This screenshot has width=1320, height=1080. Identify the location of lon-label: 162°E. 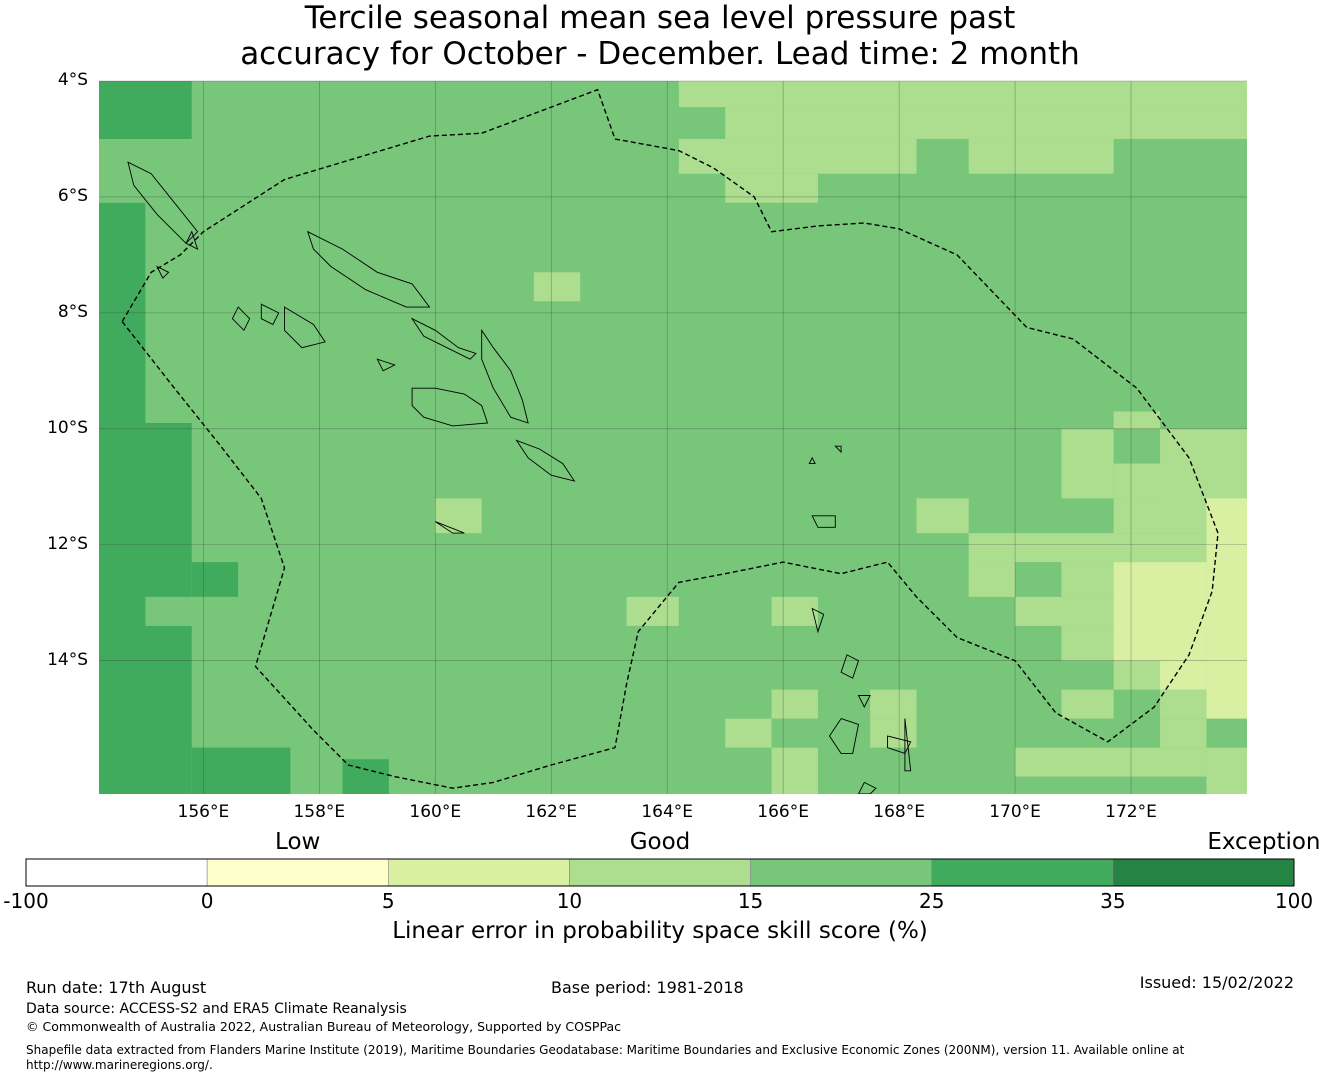
(551, 812).